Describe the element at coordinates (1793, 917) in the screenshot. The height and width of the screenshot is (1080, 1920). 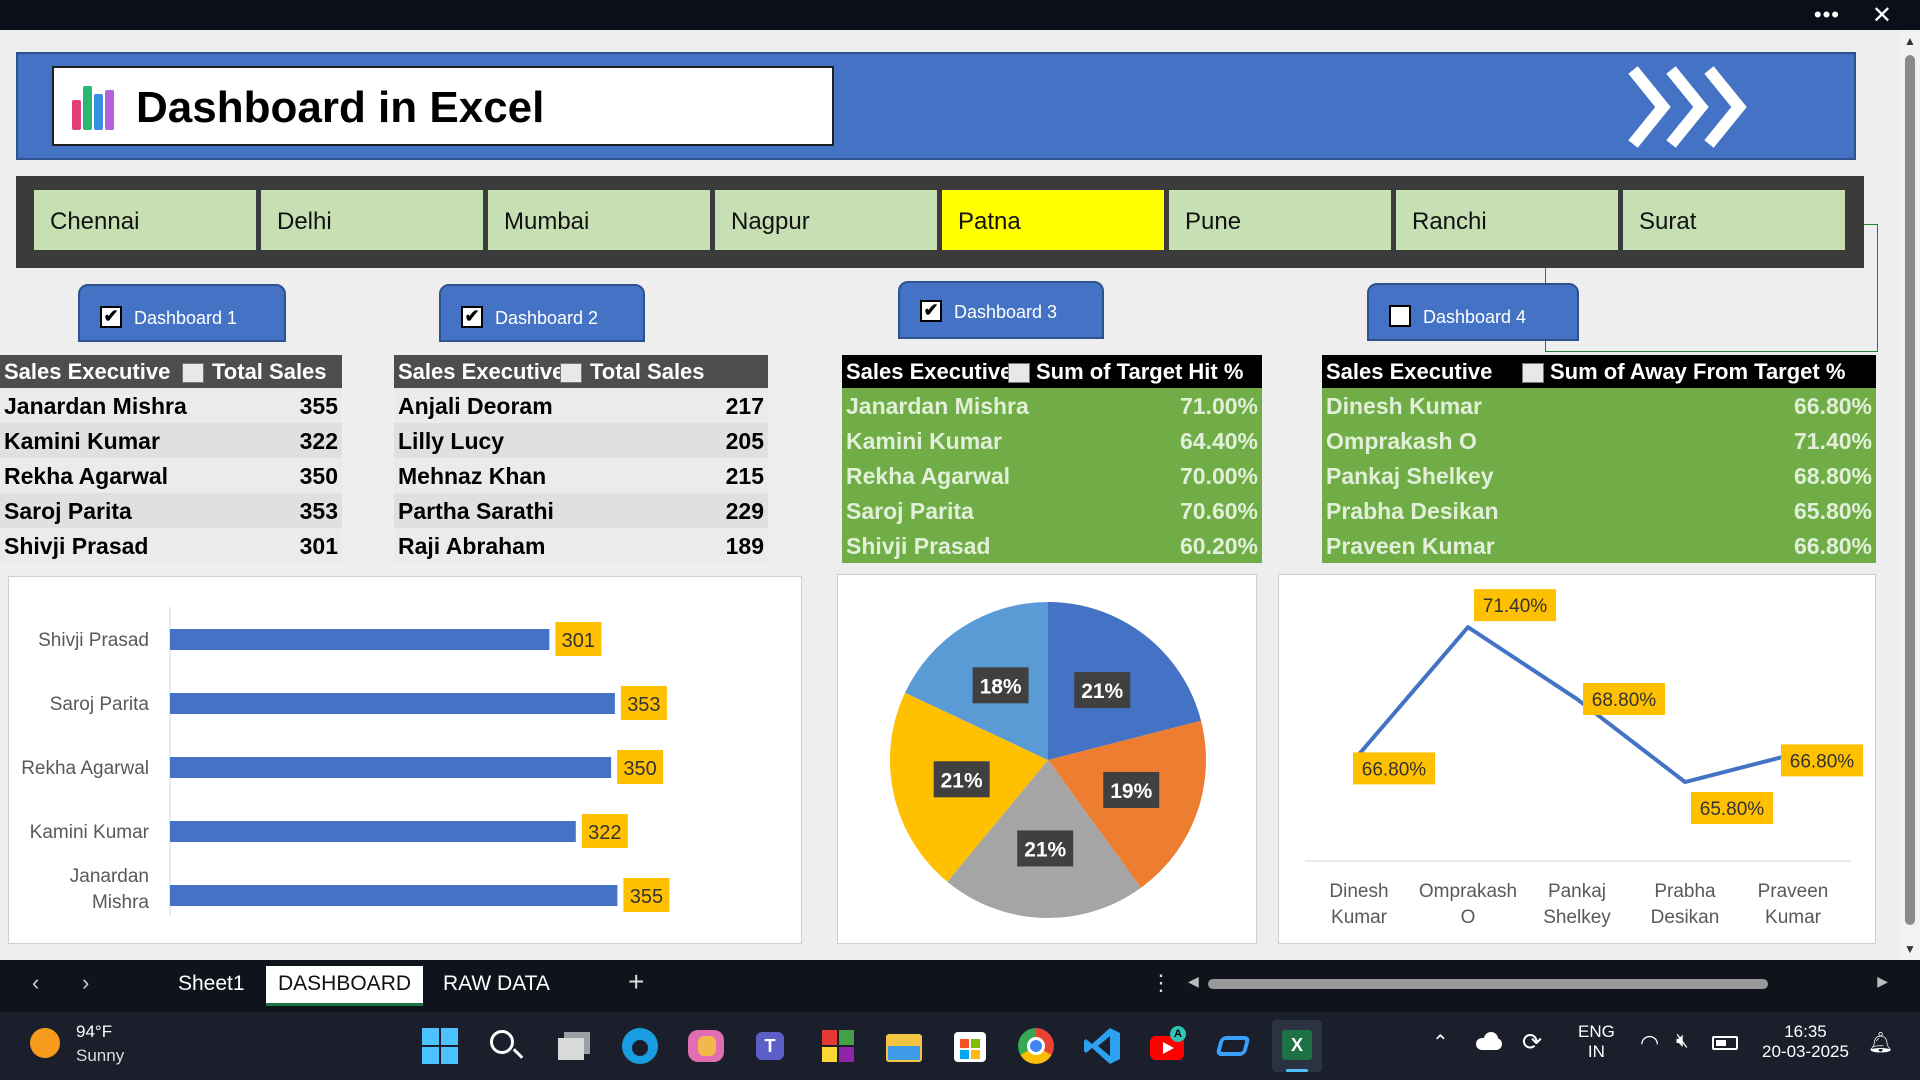
I see `category-label: Kumar` at that location.